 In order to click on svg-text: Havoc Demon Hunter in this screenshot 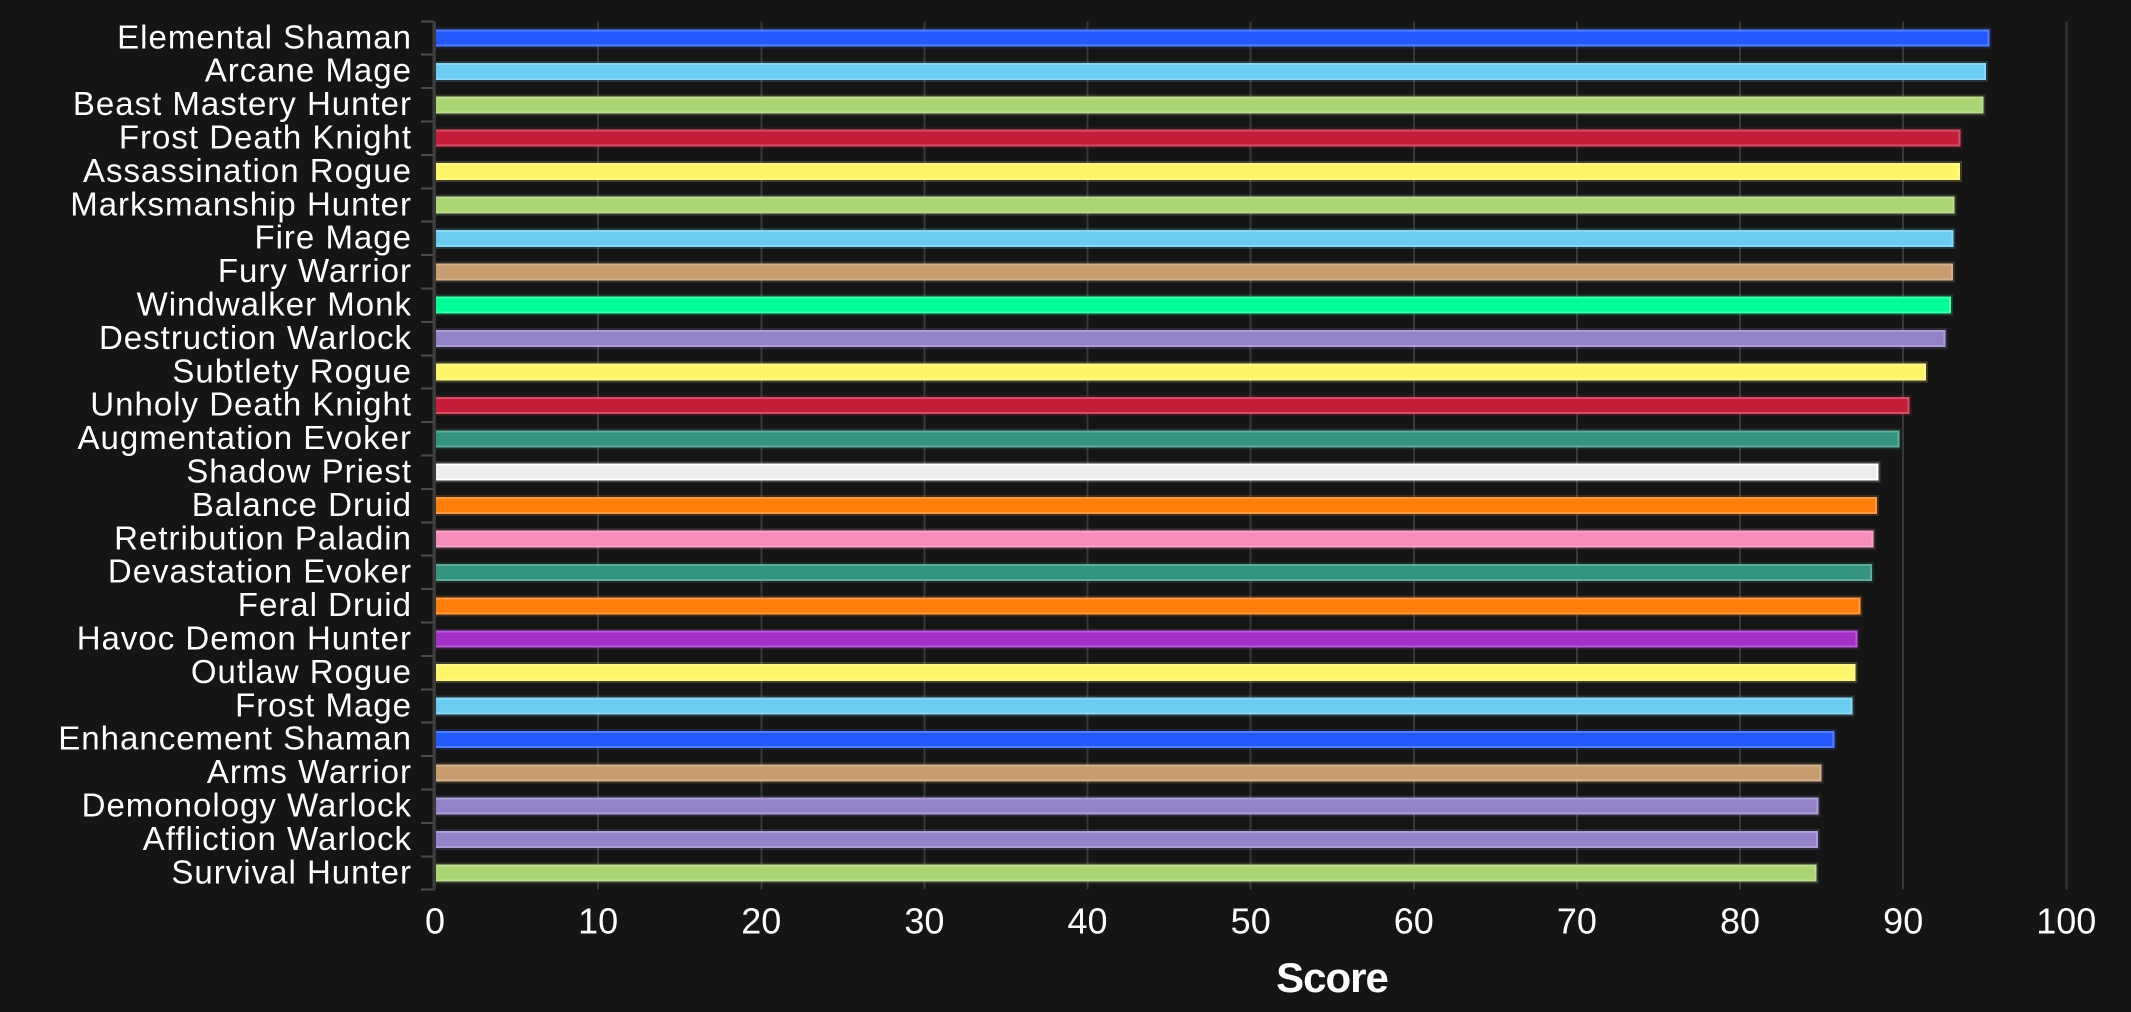, I will do `click(244, 638)`.